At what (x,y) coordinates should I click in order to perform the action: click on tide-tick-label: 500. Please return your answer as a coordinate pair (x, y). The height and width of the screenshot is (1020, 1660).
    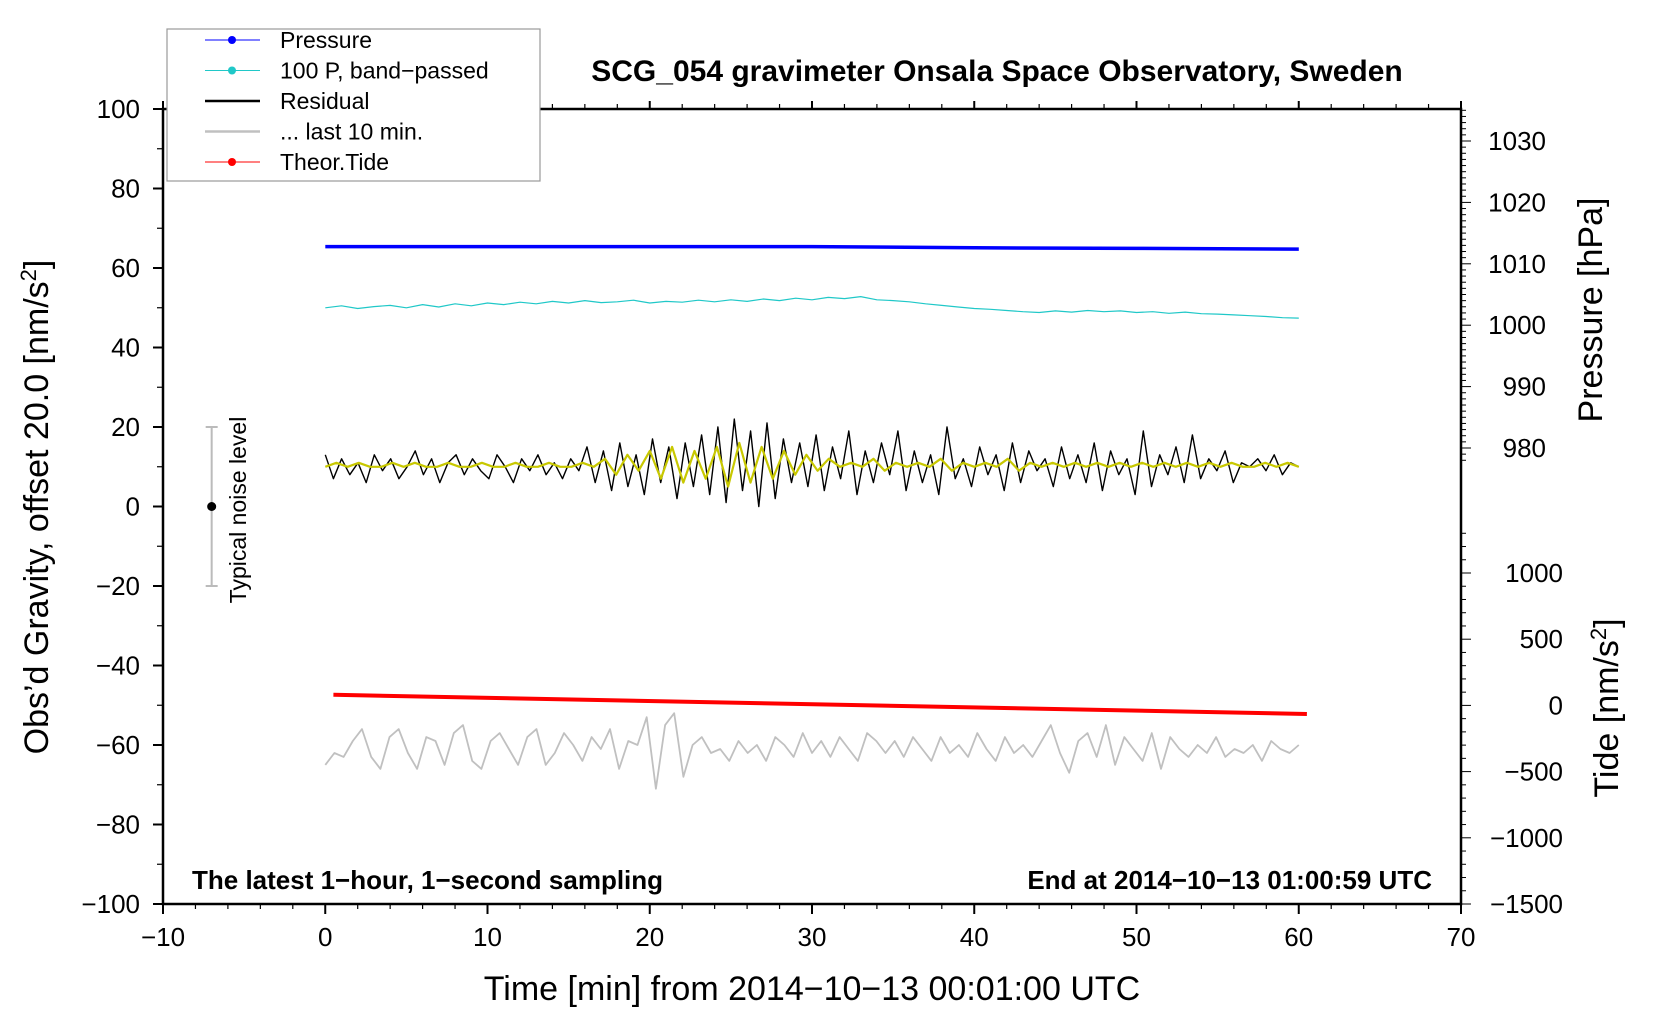
    Looking at the image, I should click on (1541, 639).